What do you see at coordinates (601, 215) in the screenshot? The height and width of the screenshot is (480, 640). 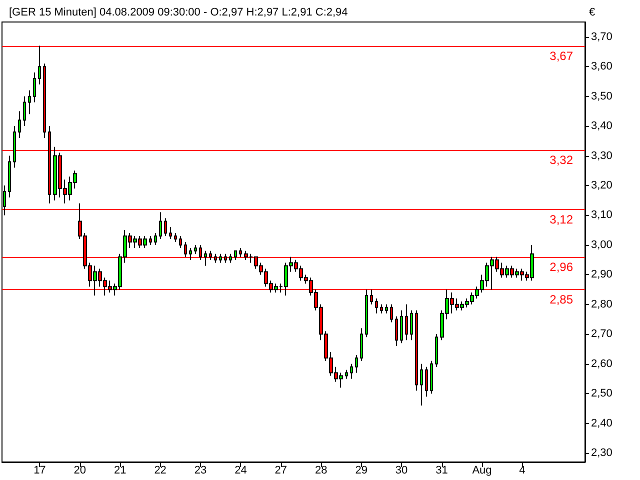 I see `y-tick-label: 3,10` at bounding box center [601, 215].